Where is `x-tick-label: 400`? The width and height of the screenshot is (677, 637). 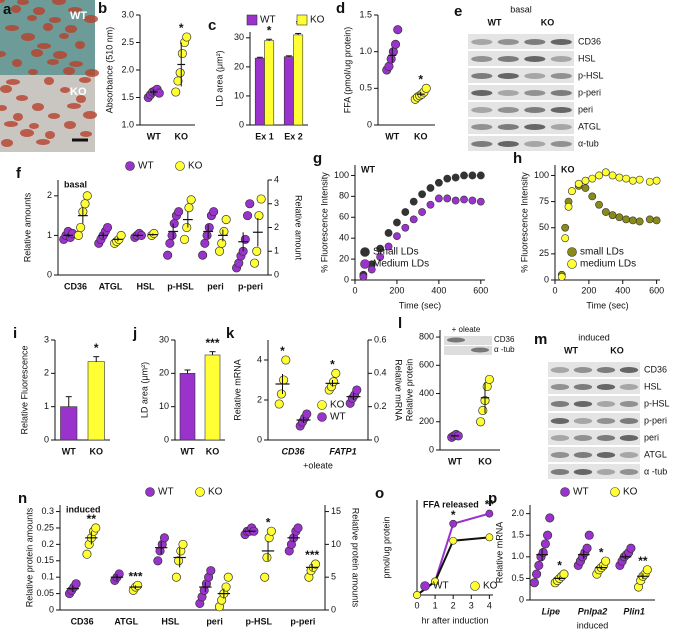 x-tick-label: 400 is located at coordinates (622, 290).